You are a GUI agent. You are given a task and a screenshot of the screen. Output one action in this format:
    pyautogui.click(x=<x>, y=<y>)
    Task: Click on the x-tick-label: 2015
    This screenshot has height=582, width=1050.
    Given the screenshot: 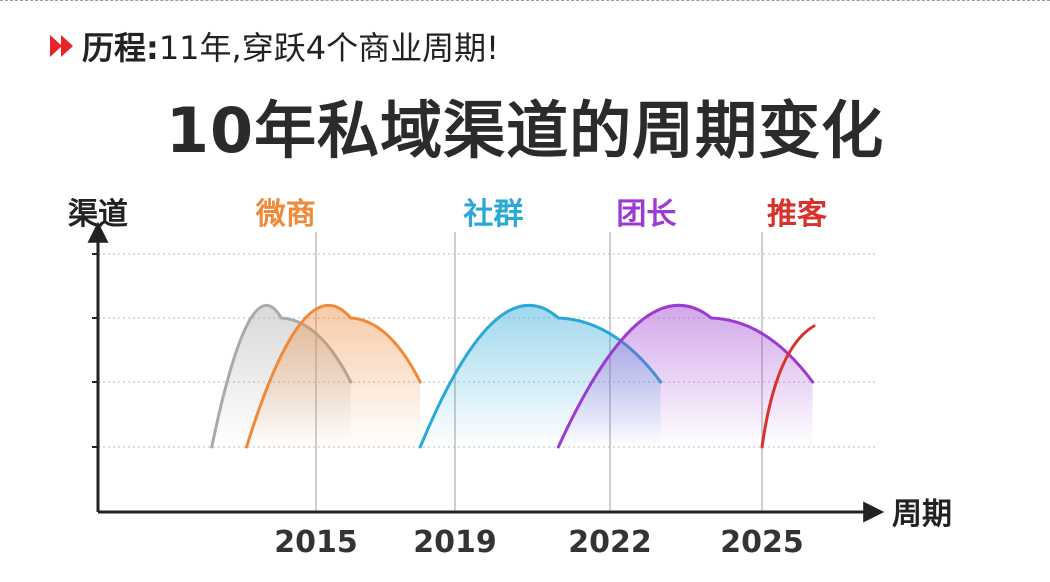 What is the action you would take?
    pyautogui.click(x=316, y=542)
    